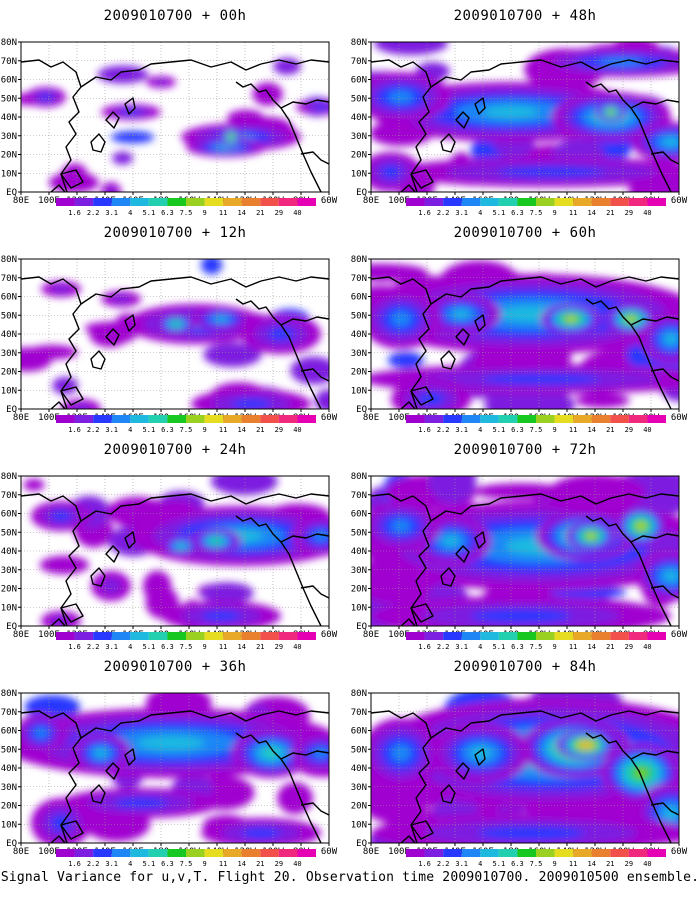 This screenshot has height=900, width=700. What do you see at coordinates (9, 496) in the screenshot?
I see `y-tick-label: 70N` at bounding box center [9, 496].